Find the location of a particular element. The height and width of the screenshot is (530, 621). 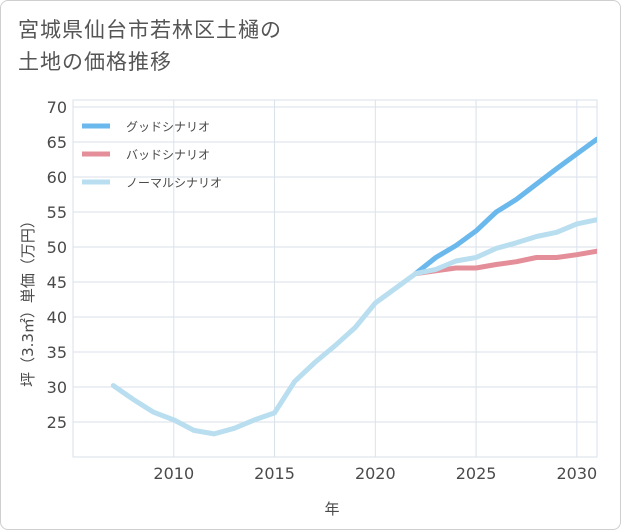

legend-label-normal: ノーマルシナリオ is located at coordinates (174, 183).